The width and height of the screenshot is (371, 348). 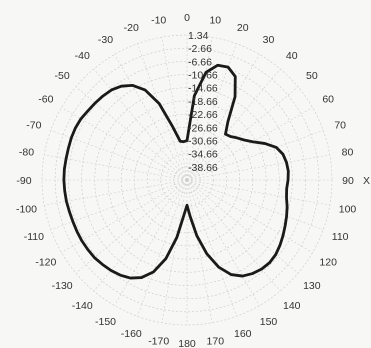 I want to click on angle-tick-20: 20, so click(x=243, y=28).